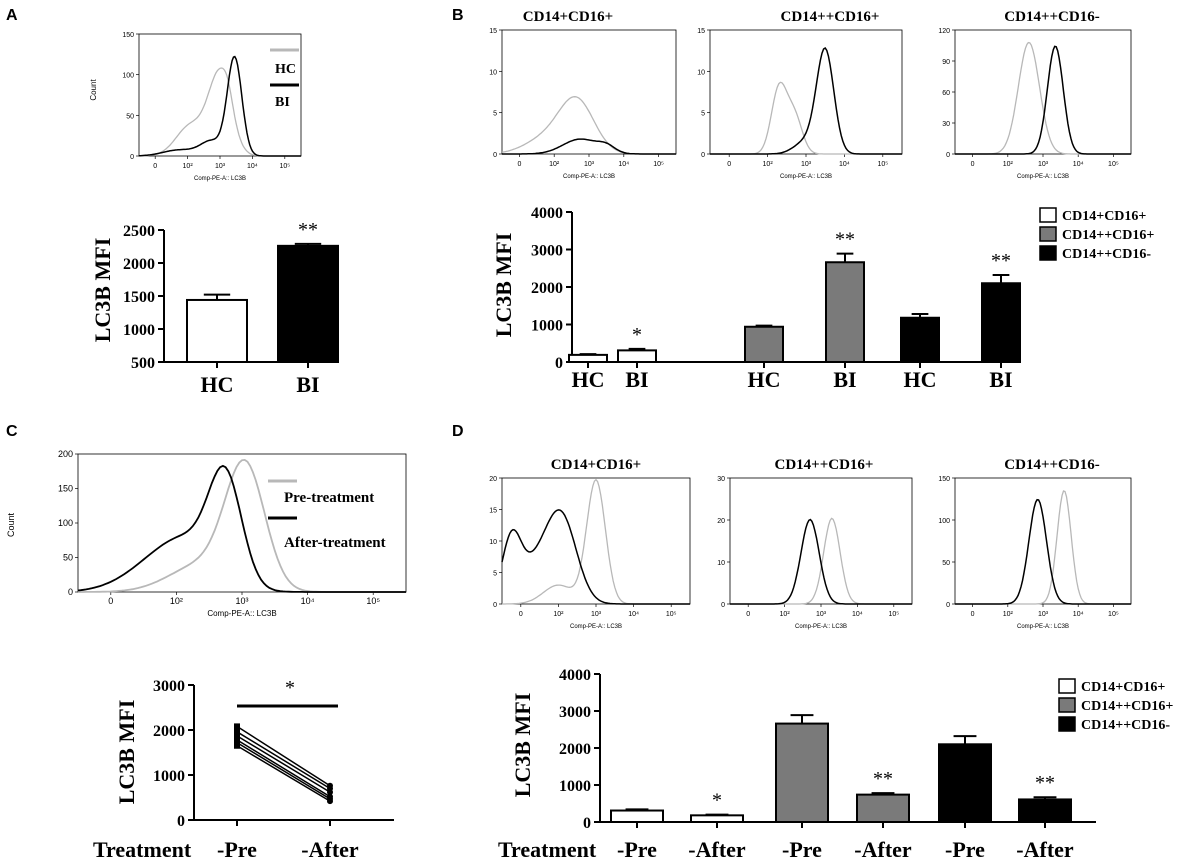 The height and width of the screenshot is (861, 1188). What do you see at coordinates (588, 125) in the screenshot?
I see `b-hist-1-hc-curve` at bounding box center [588, 125].